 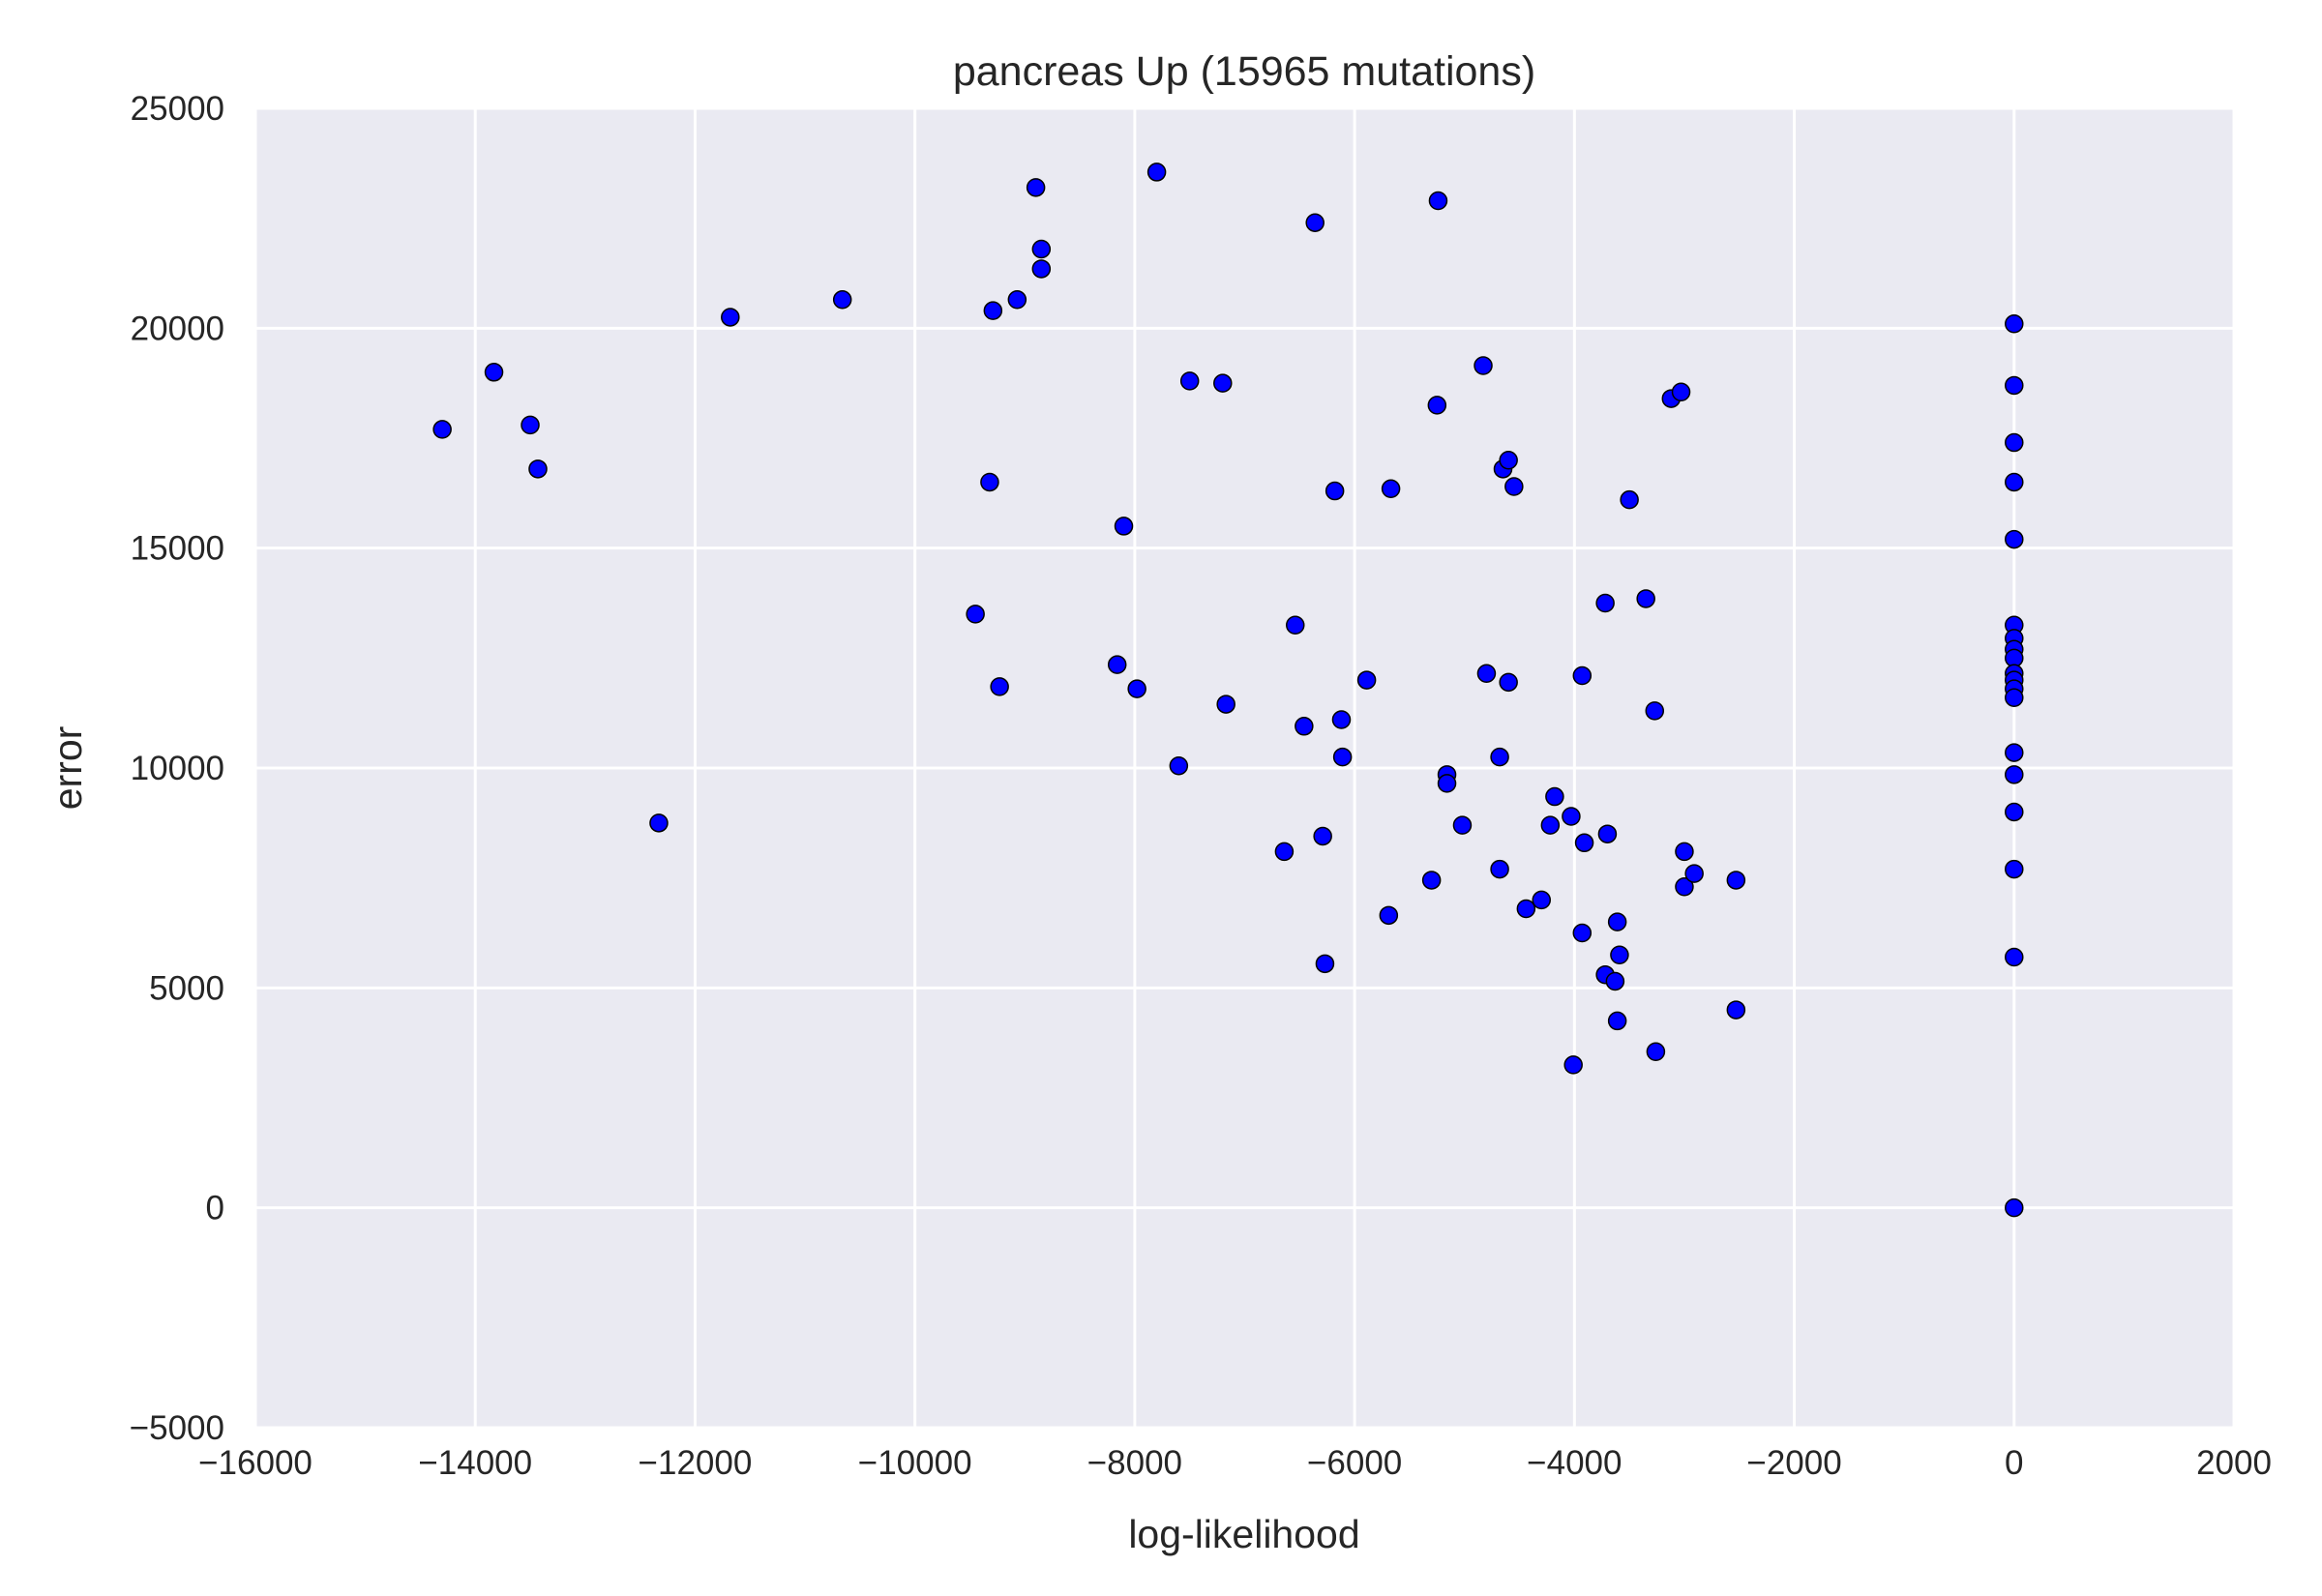 I want to click on x-tick-label: −2000, so click(x=1793, y=1463).